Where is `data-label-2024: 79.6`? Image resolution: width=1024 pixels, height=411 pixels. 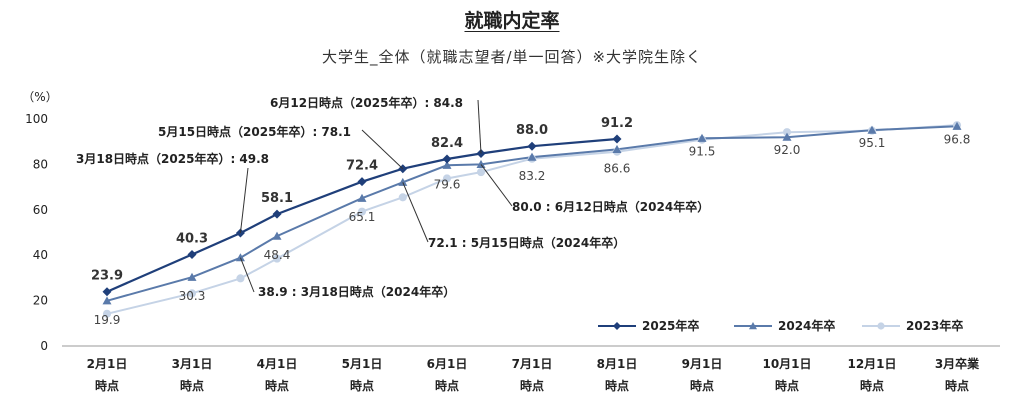 data-label-2024: 79.6 is located at coordinates (447, 184).